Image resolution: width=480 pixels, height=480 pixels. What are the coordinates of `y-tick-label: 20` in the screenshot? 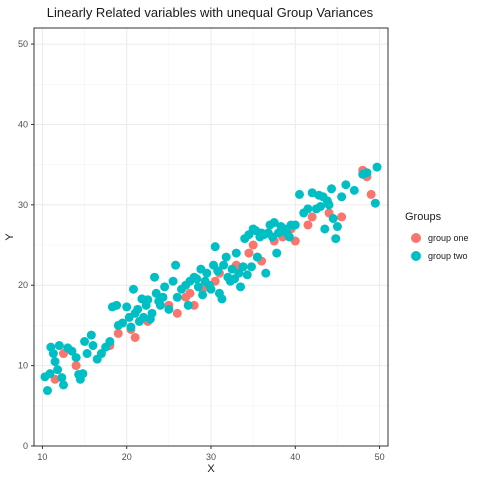 It's located at (23, 285).